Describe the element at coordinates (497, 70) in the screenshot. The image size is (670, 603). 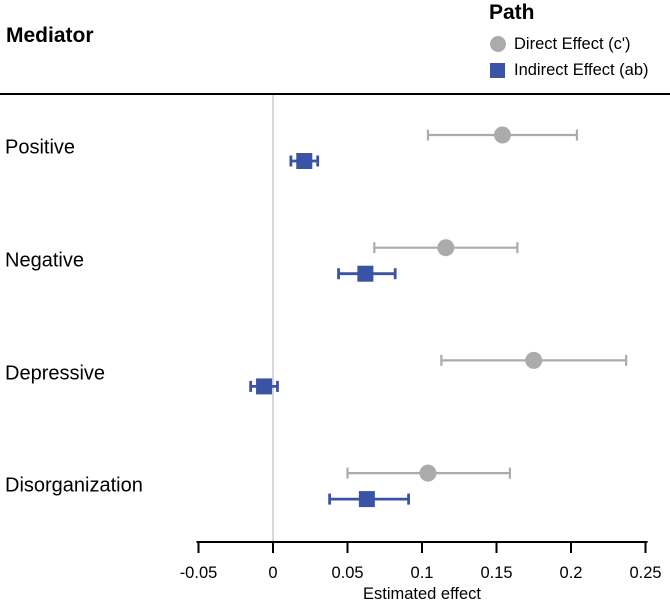
I see `square-icon` at that location.